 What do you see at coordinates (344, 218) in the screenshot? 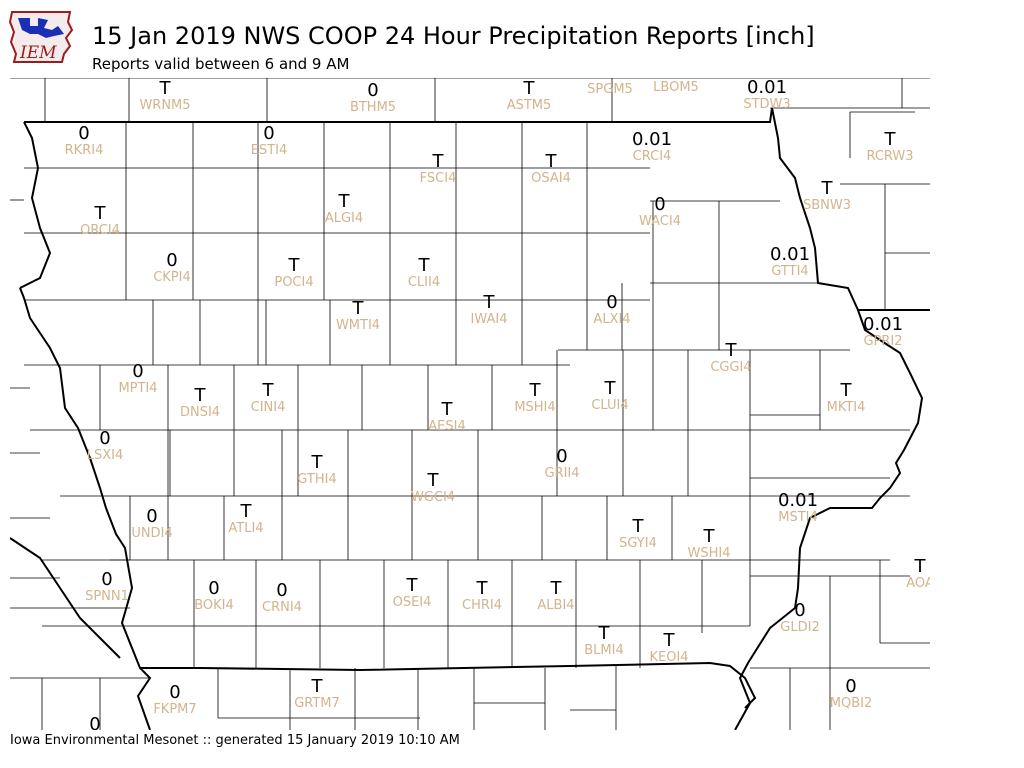
I see `station-id-label: ALGI4` at bounding box center [344, 218].